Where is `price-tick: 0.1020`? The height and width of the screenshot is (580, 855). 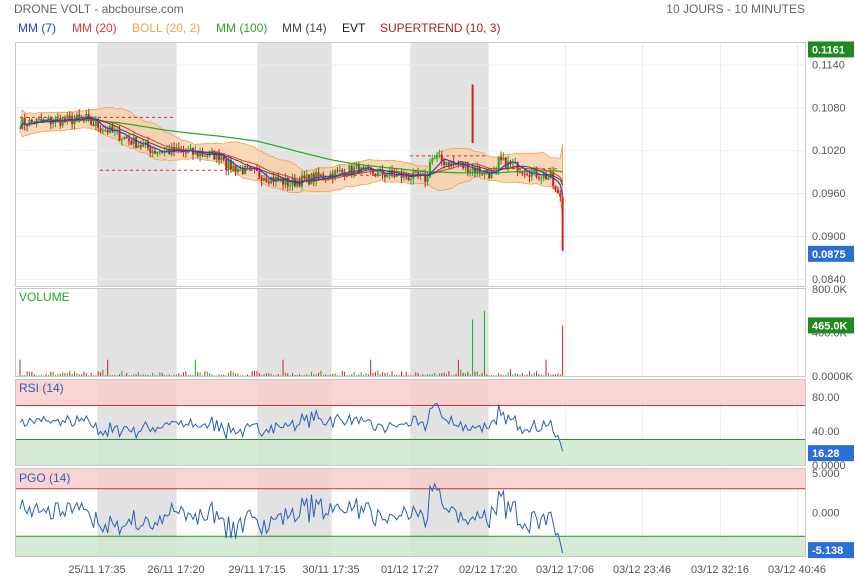 price-tick: 0.1020 is located at coordinates (829, 151).